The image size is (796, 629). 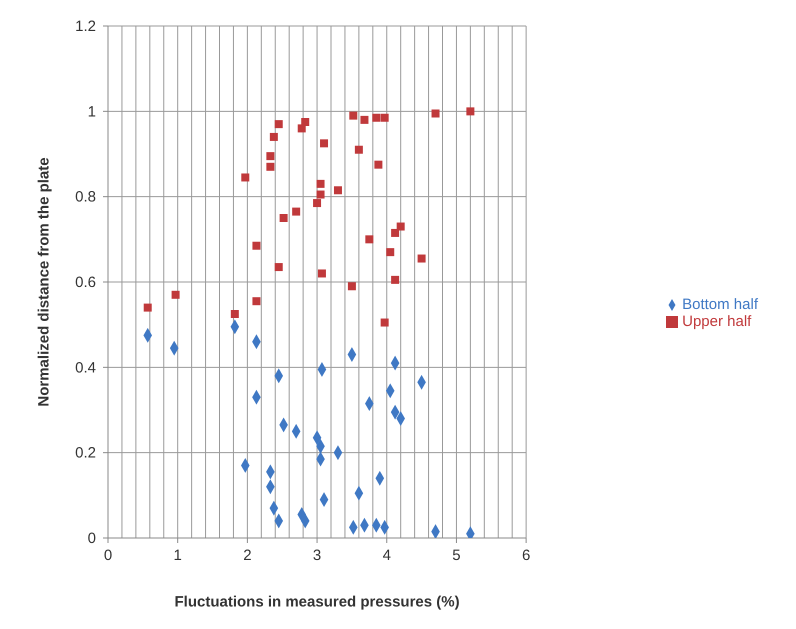 What do you see at coordinates (178, 555) in the screenshot?
I see `x-tick-label: 1` at bounding box center [178, 555].